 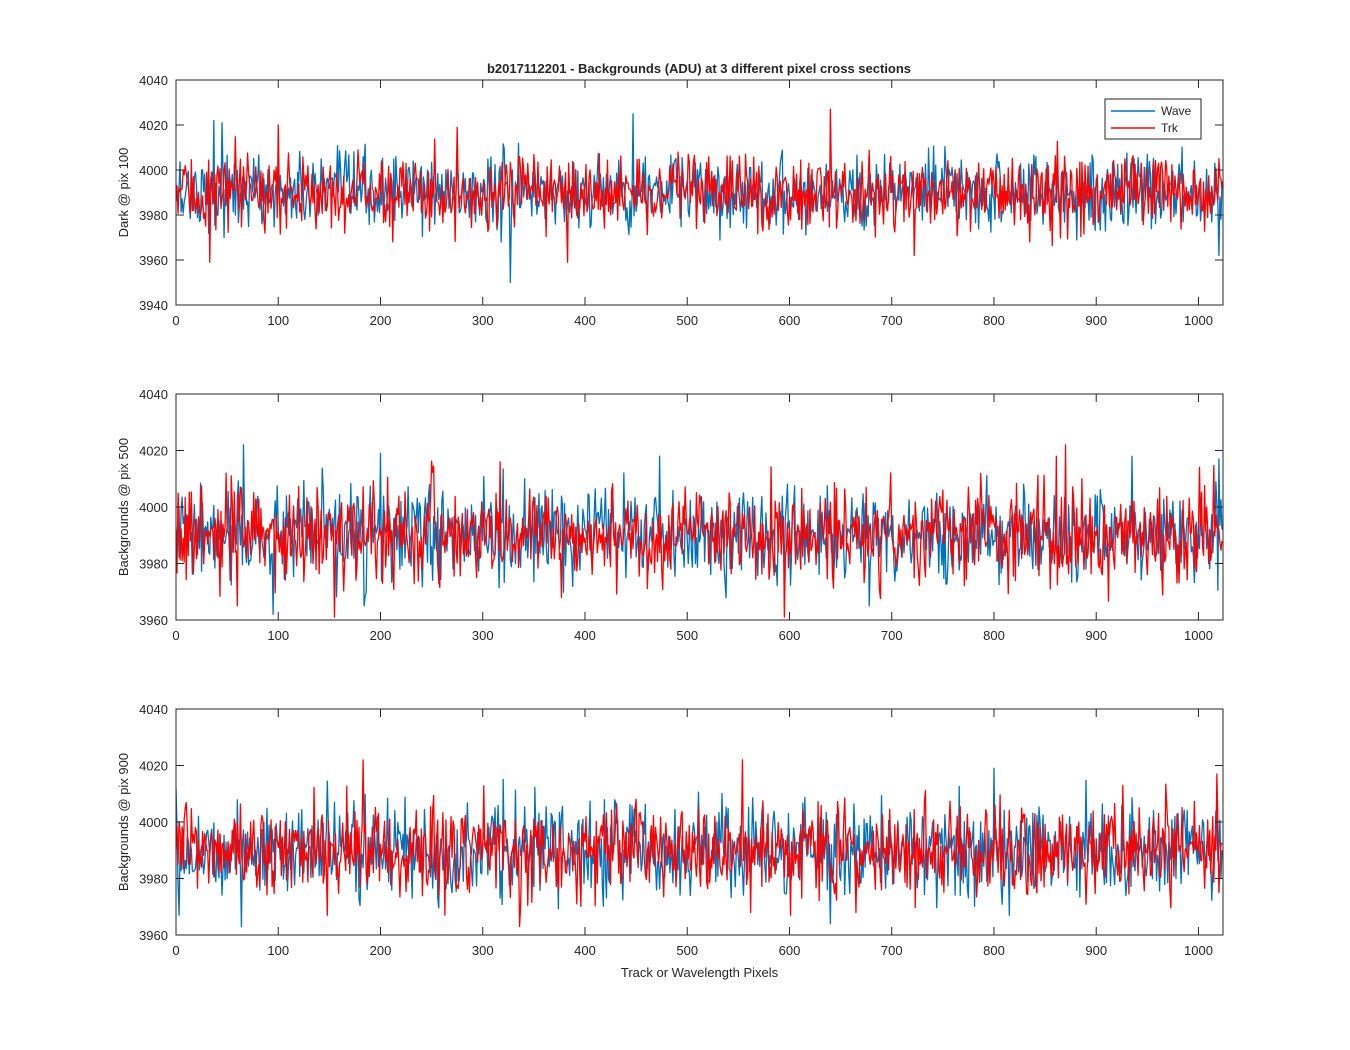 What do you see at coordinates (1170, 128) in the screenshot?
I see `legend-label-trk: Trk` at bounding box center [1170, 128].